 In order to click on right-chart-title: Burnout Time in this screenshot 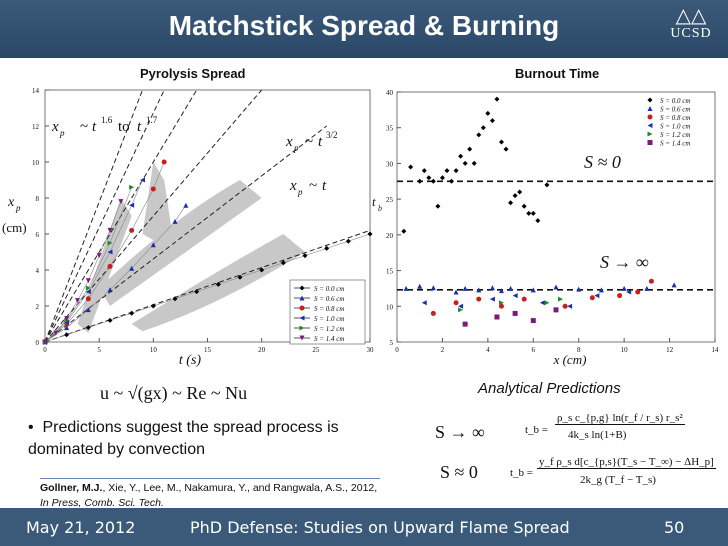, I will do `click(557, 73)`.